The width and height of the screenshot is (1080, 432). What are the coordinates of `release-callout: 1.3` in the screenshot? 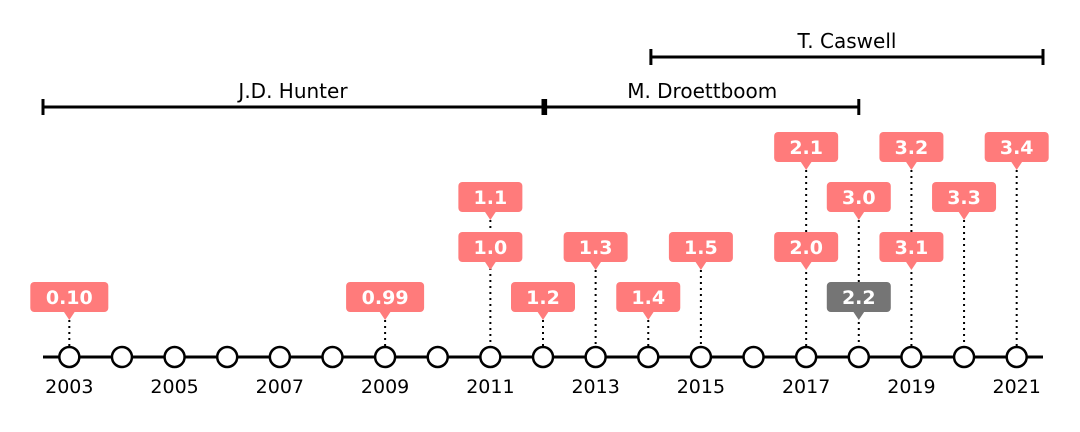 It's located at (595, 251).